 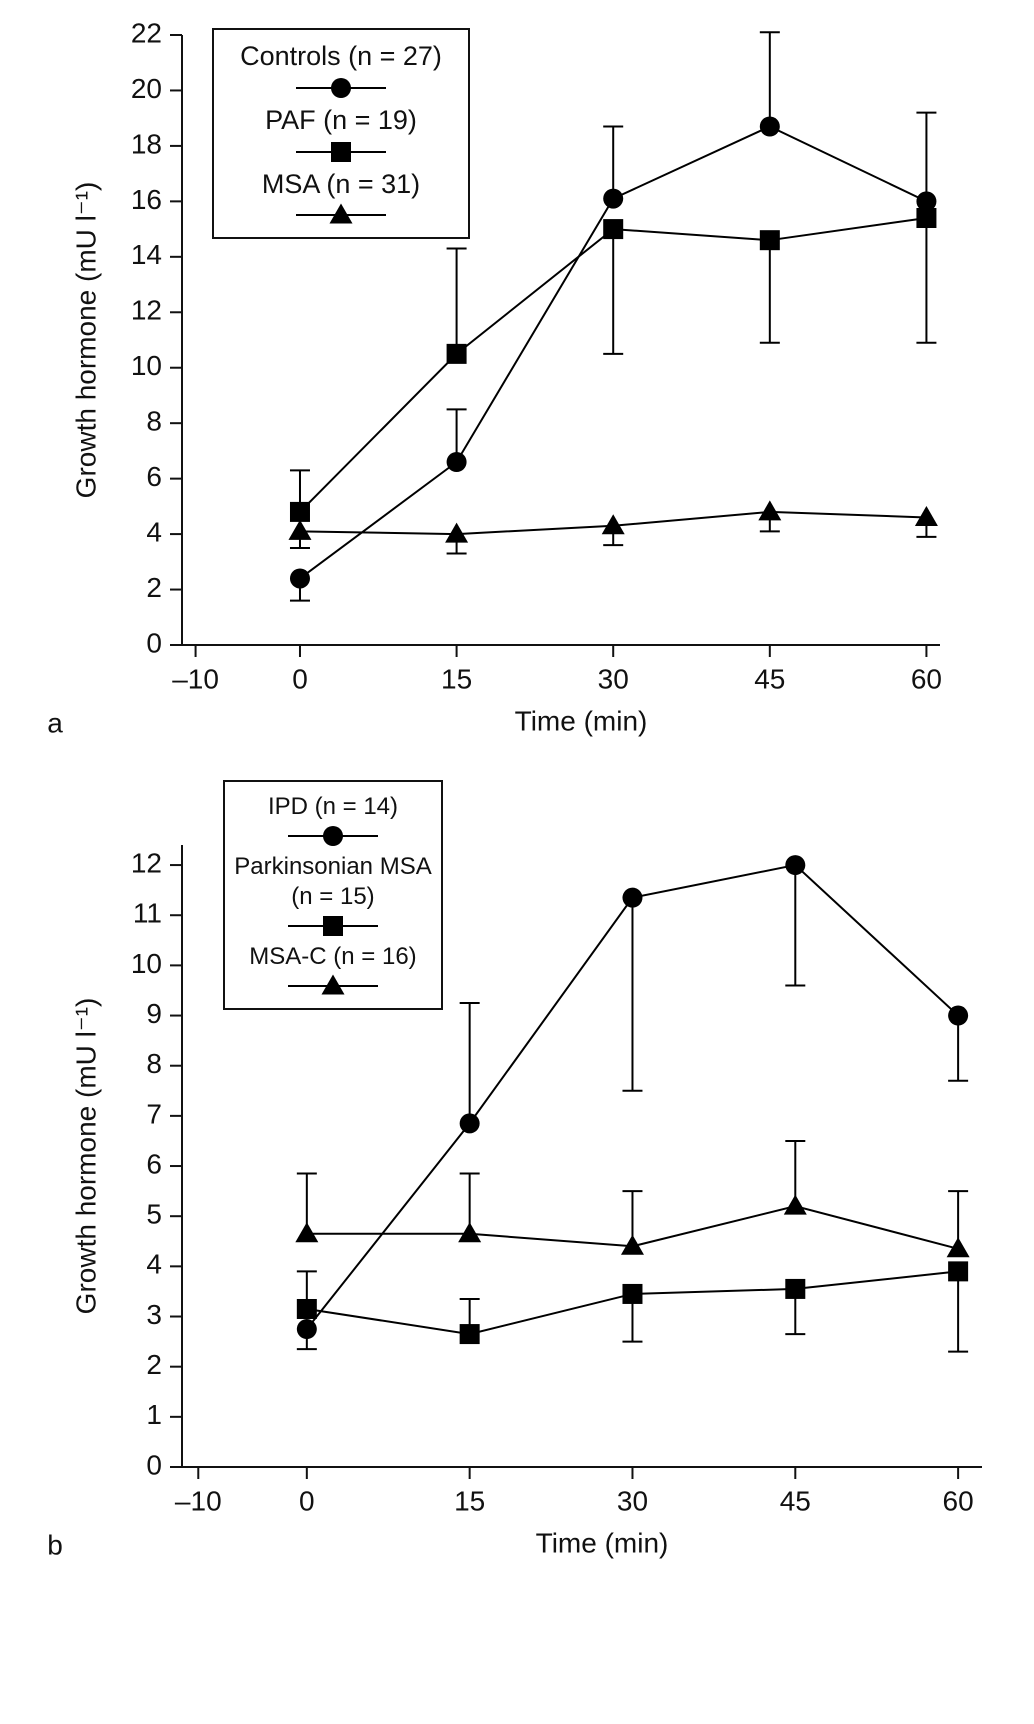 What do you see at coordinates (333, 806) in the screenshot?
I see `legend-label: IPD (n = 14)` at bounding box center [333, 806].